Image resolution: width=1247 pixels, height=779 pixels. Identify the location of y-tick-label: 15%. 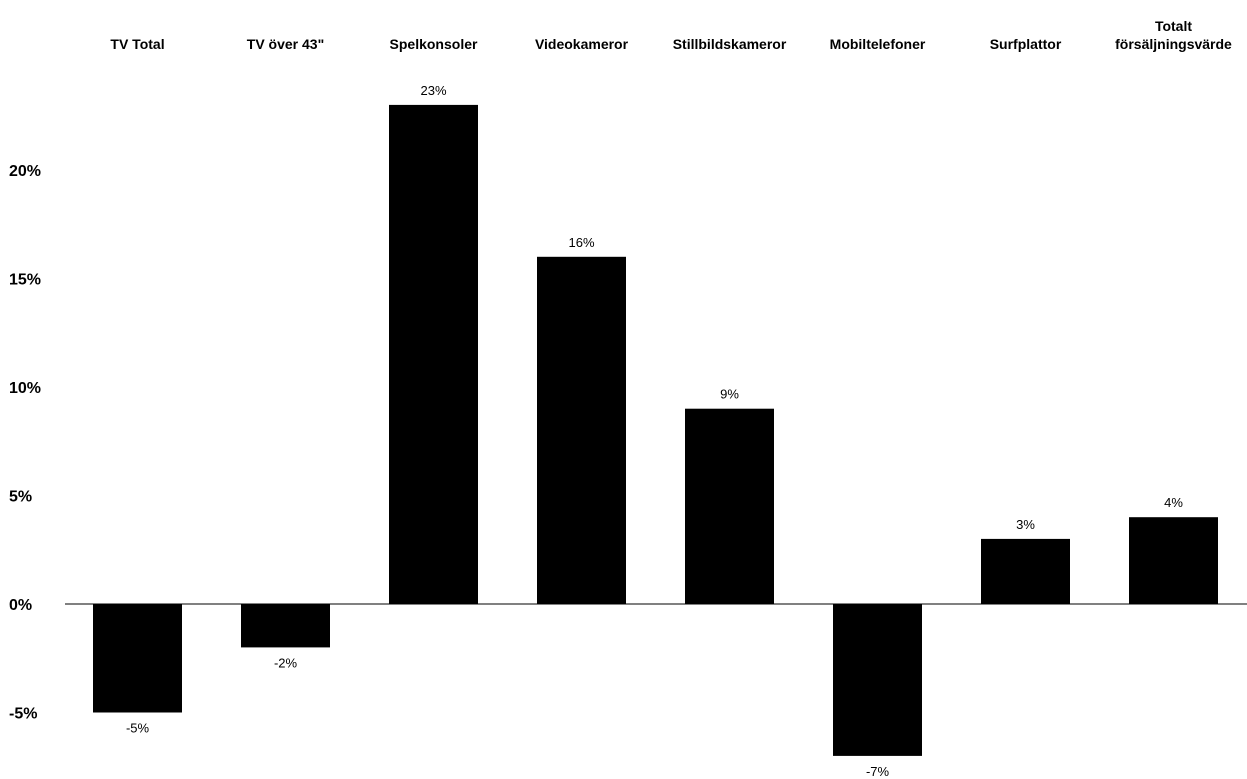
(25, 280).